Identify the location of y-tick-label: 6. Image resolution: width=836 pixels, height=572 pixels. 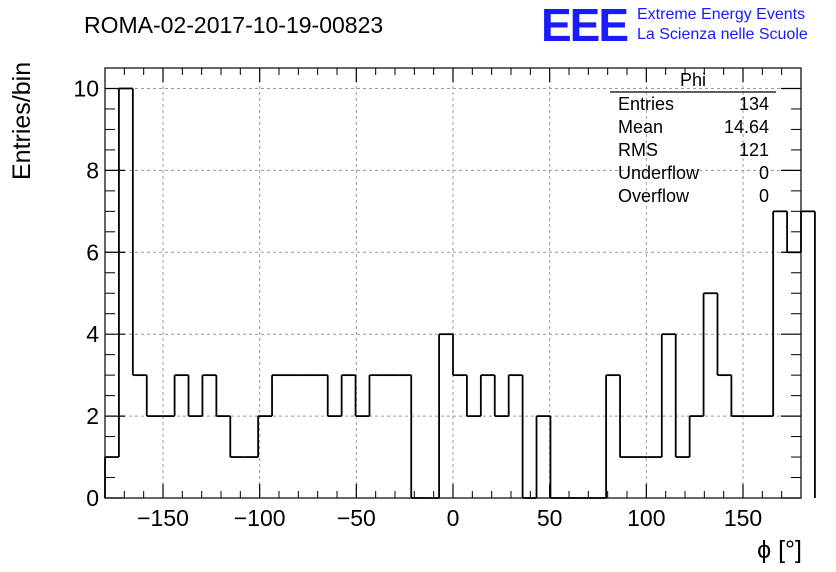
(92, 252).